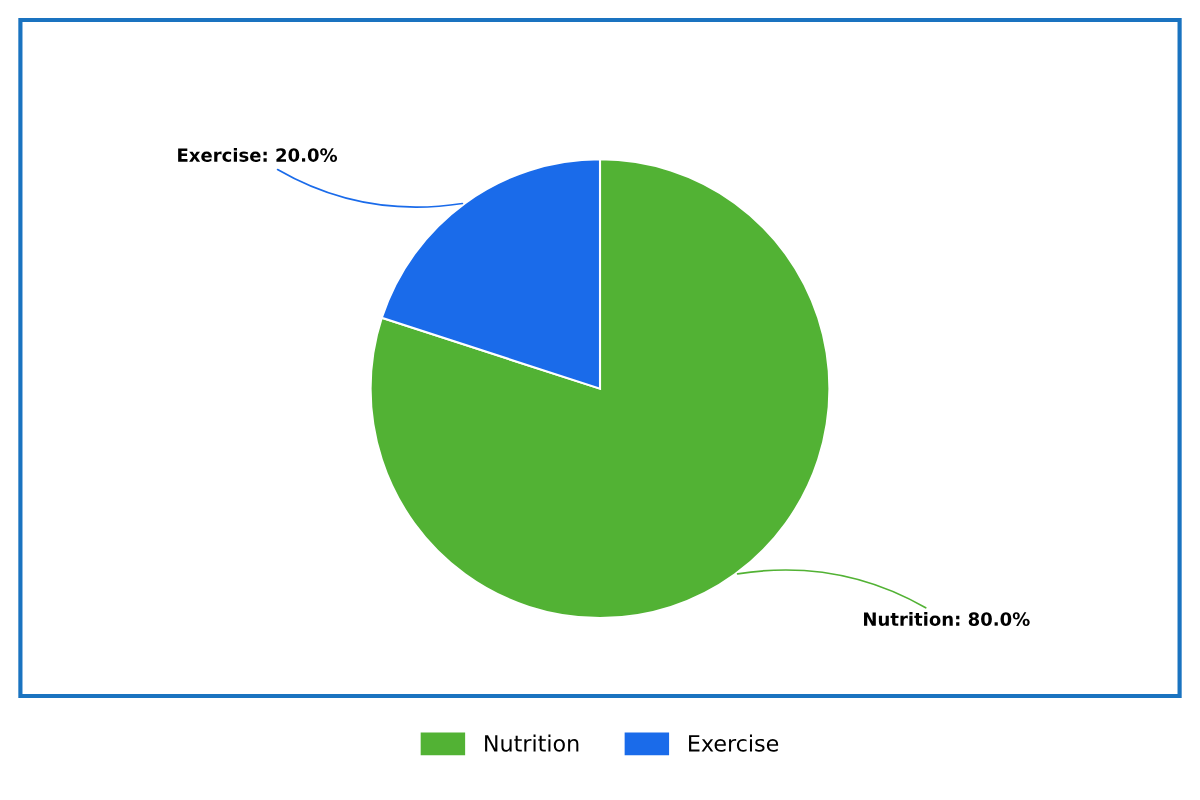  What do you see at coordinates (258, 154) in the screenshot?
I see `data-label: Exercise: 20.0%` at bounding box center [258, 154].